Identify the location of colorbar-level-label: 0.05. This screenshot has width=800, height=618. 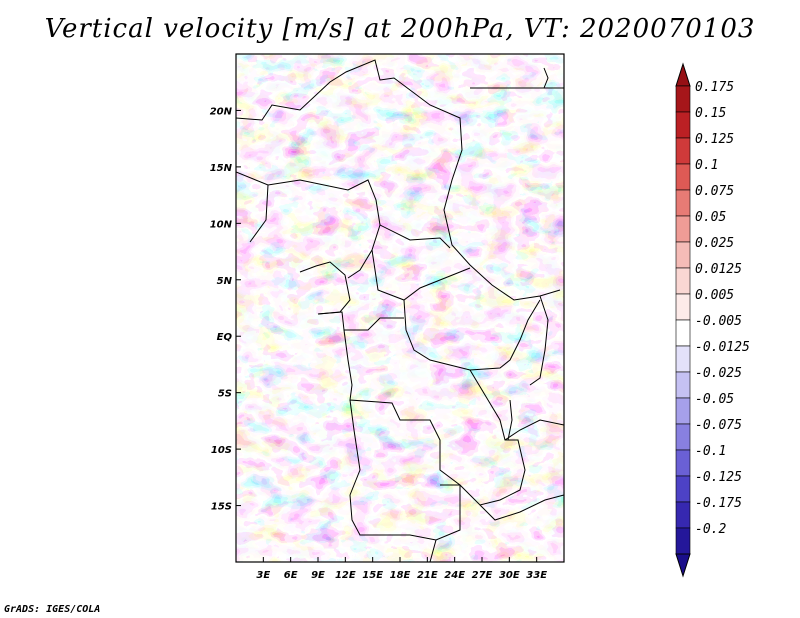
(710, 217).